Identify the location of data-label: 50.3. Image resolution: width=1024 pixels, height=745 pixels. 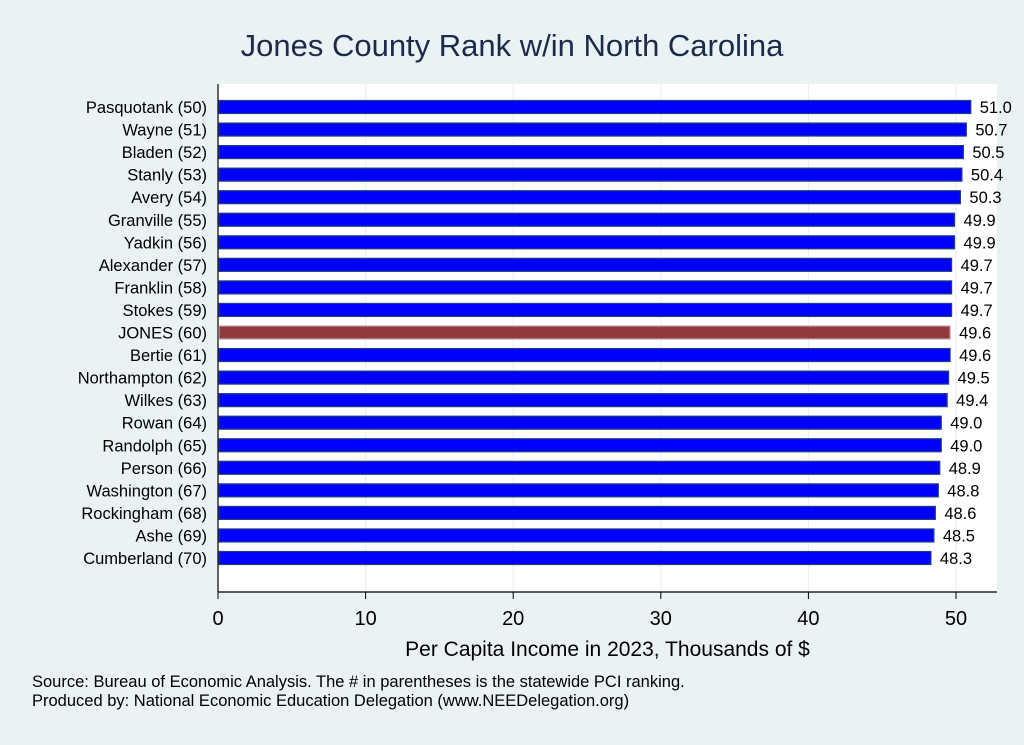
(985, 198).